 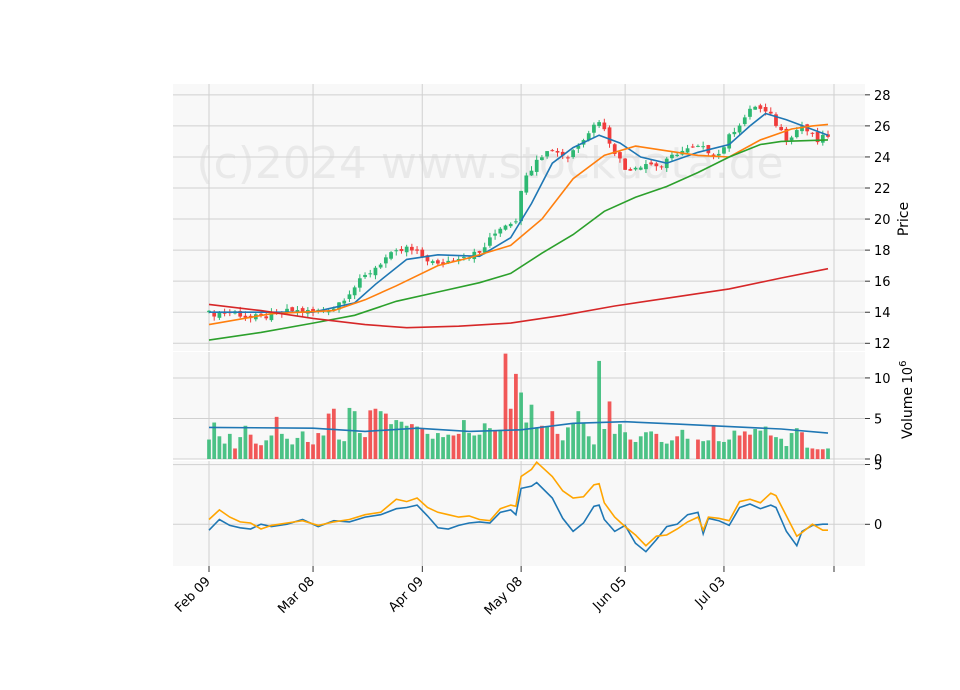 What do you see at coordinates (882, 158) in the screenshot?
I see `price-y-tick-label: 24` at bounding box center [882, 158].